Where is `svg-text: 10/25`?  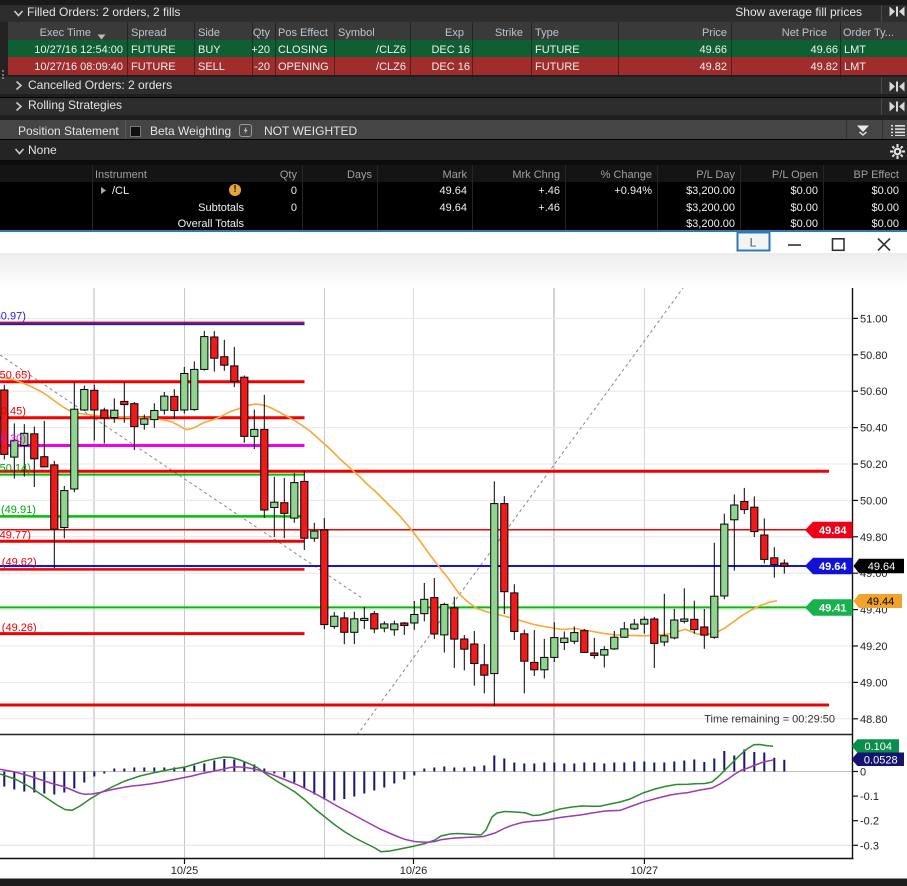
svg-text: 10/25 is located at coordinates (185, 871).